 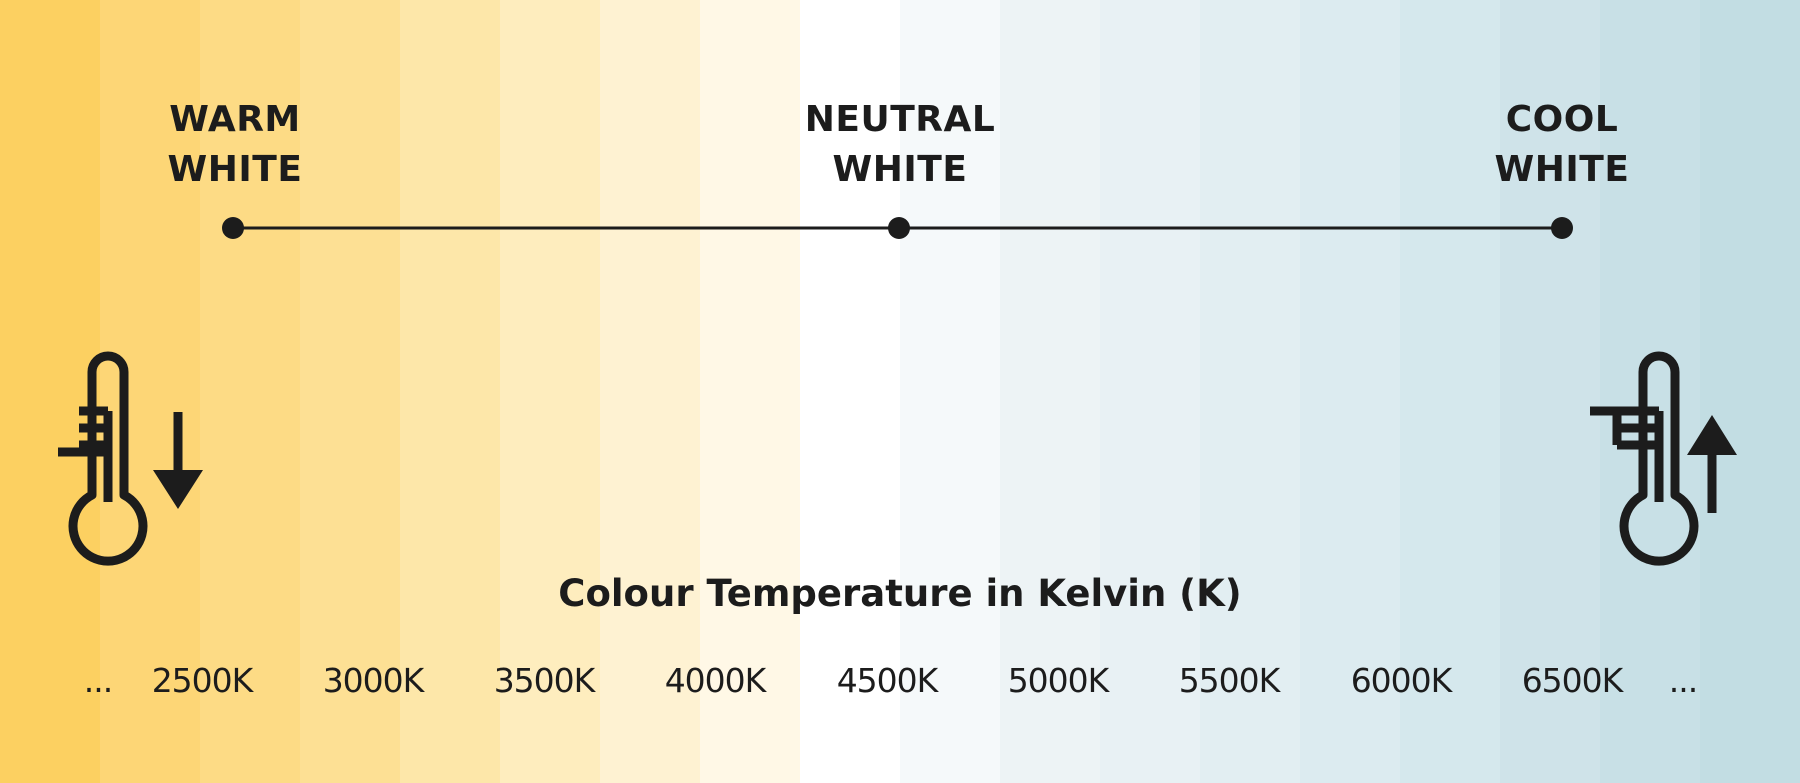 I want to click on thermometer-decrease-icon, so click(x=130, y=458).